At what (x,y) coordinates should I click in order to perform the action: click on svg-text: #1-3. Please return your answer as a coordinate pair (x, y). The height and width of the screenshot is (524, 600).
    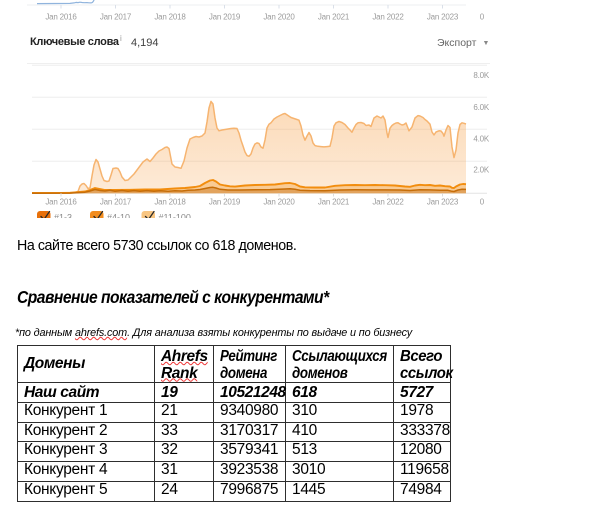
    Looking at the image, I should click on (63, 216).